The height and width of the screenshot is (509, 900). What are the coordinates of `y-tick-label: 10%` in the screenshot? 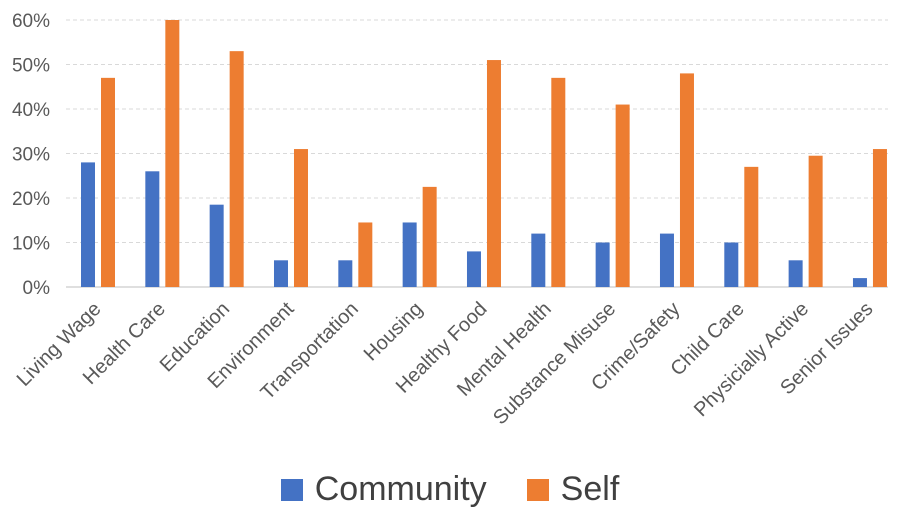 It's located at (31, 244).